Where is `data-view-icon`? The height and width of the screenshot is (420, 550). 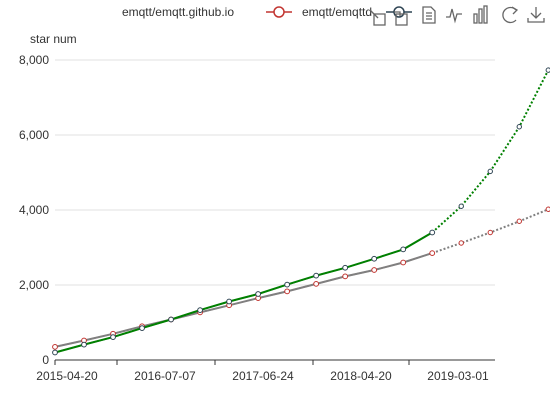 data-view-icon is located at coordinates (429, 15).